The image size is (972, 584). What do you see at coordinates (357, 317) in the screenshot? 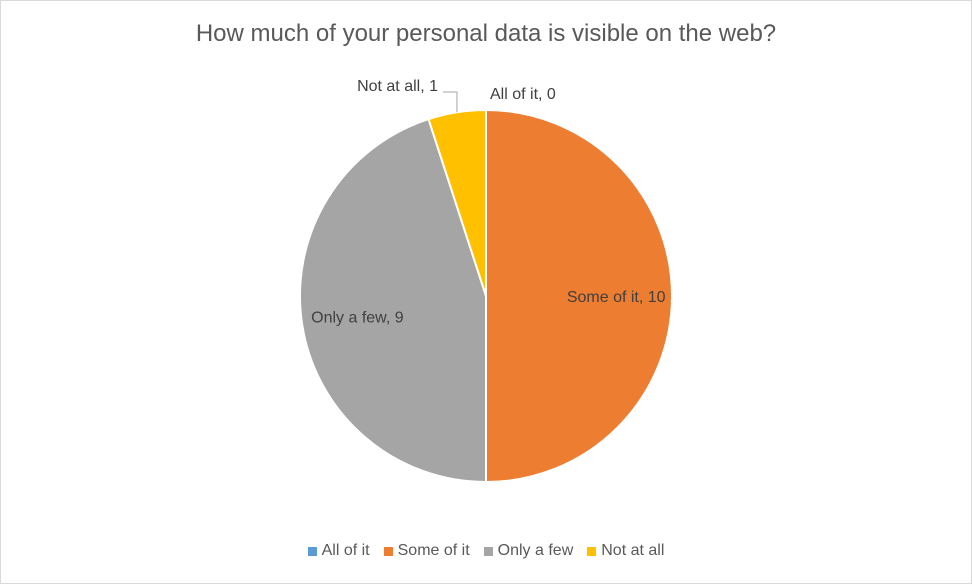
I see `data-label-only-a-few: Only a few, 9` at bounding box center [357, 317].